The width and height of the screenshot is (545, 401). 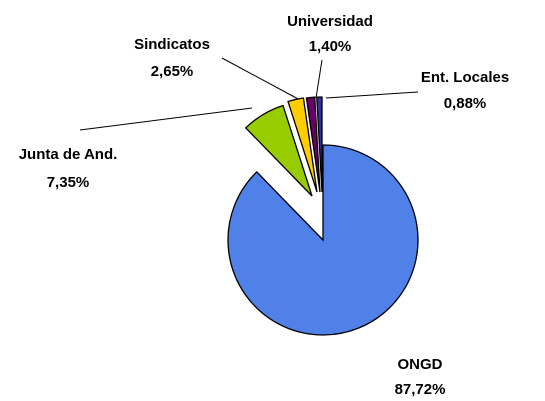 I want to click on slice-label: ONGD, so click(x=420, y=364).